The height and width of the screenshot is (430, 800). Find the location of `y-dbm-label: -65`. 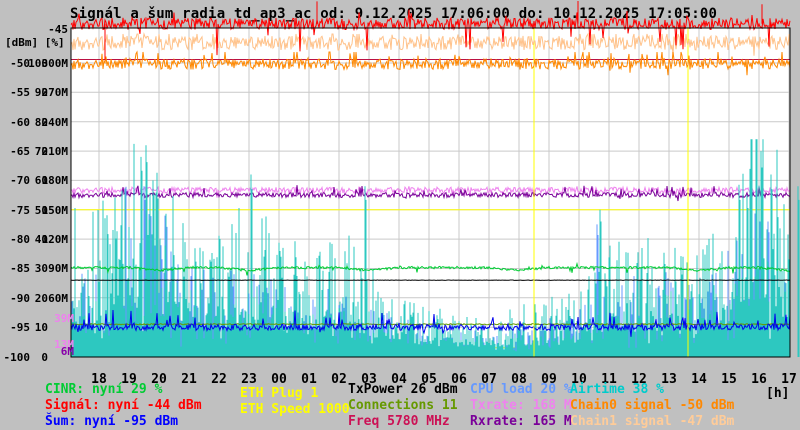

y-dbm-label: -65 is located at coordinates (20, 152).